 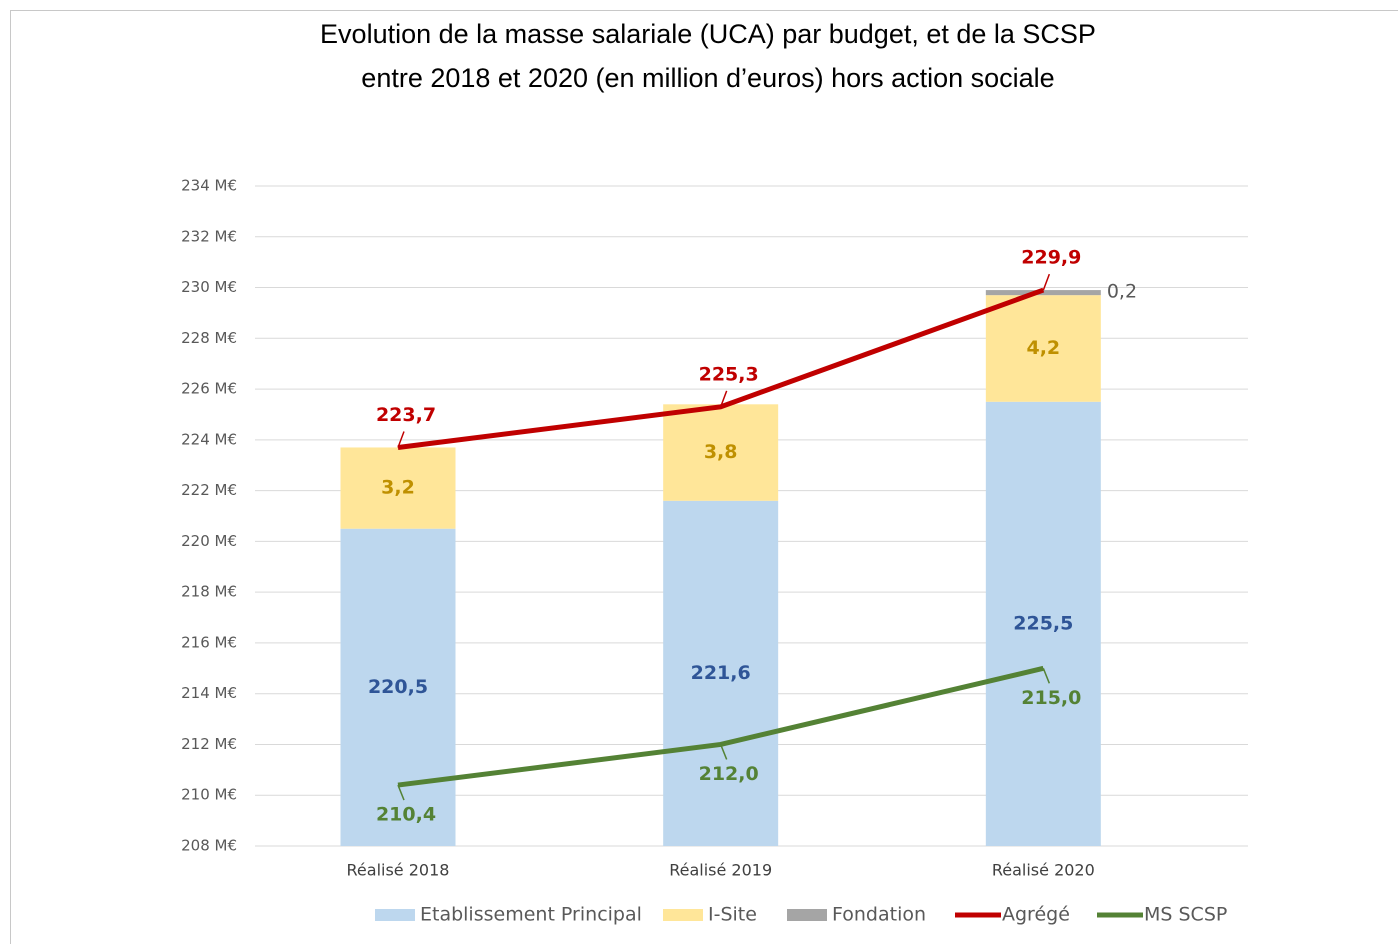 What do you see at coordinates (209, 490) in the screenshot?
I see `y-tick-label: 222 M€` at bounding box center [209, 490].